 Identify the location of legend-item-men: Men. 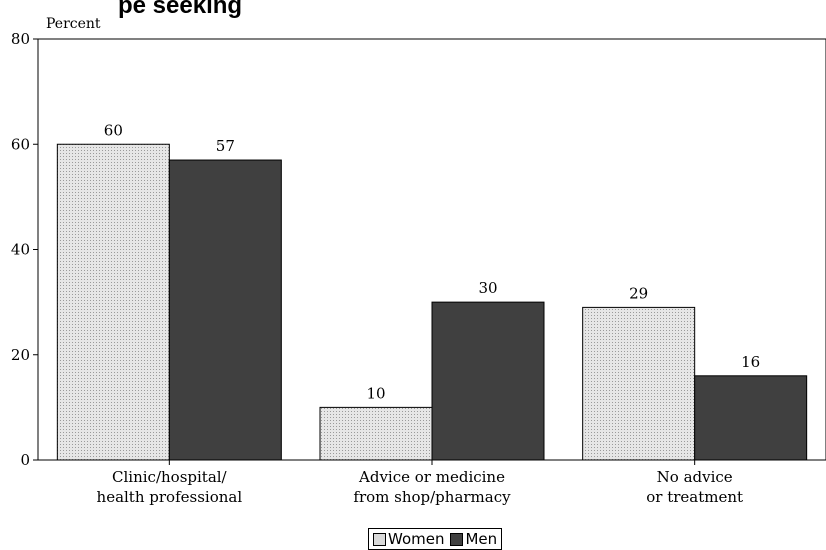
(473, 539).